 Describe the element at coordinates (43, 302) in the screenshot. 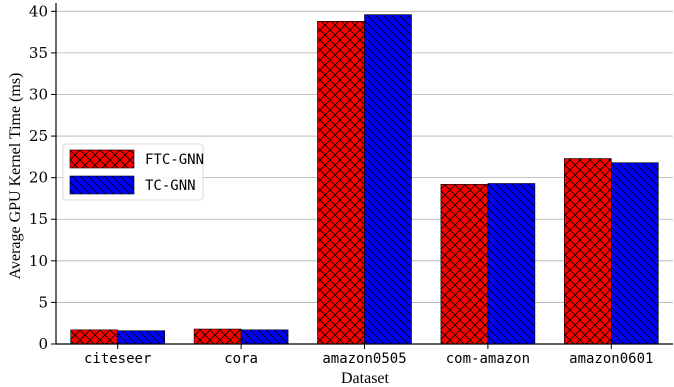

I see `y-tick-label: 5` at that location.